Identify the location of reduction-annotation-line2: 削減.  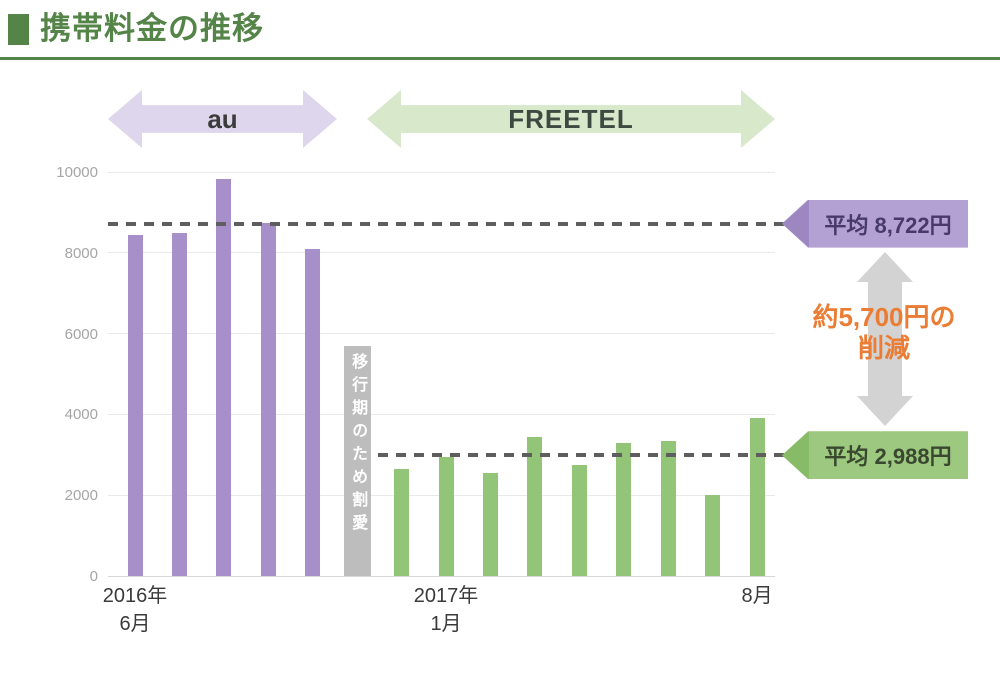
(883, 348).